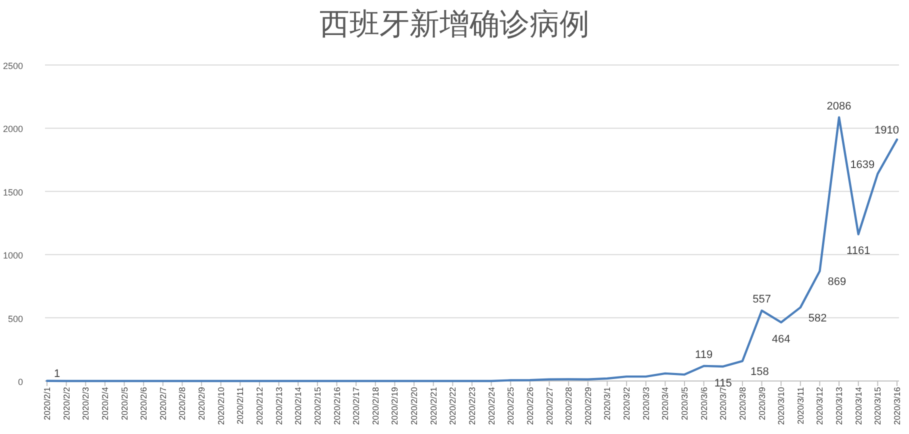  What do you see at coordinates (761, 403) in the screenshot?
I see `x-tick-label: 2020/3/9` at bounding box center [761, 403].